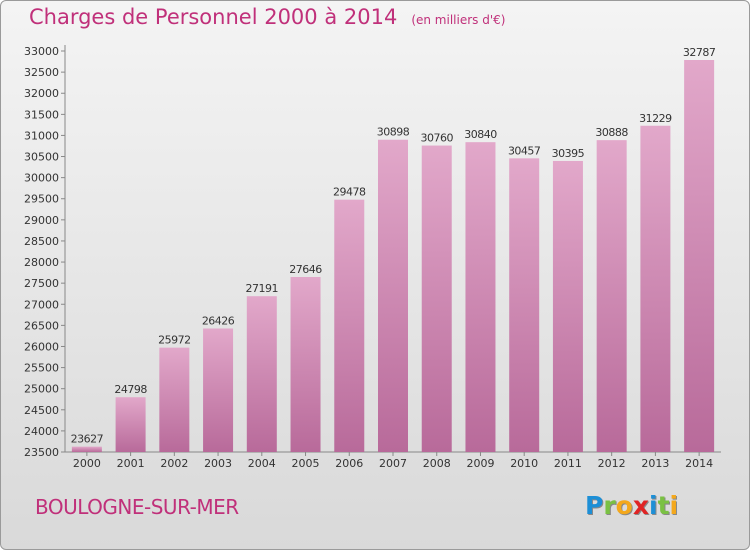  What do you see at coordinates (130, 389) in the screenshot?
I see `bar-value-label: 24798` at bounding box center [130, 389].